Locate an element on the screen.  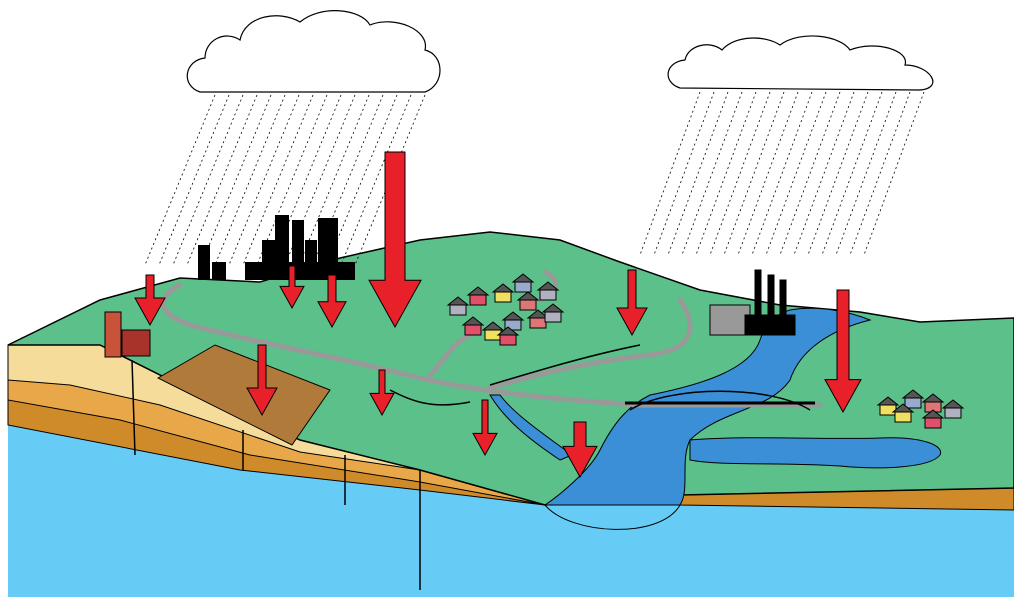
farm-field is located at coordinates (243, 395).